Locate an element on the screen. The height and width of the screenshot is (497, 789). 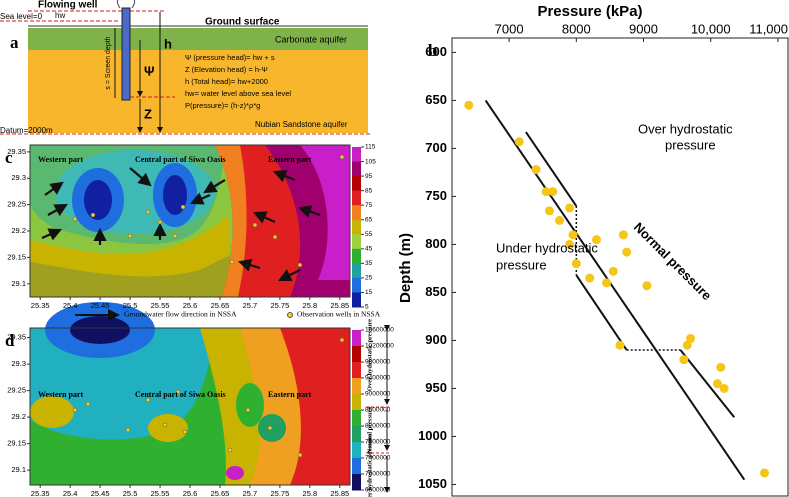
label: Datum=2000m is located at coordinates (26, 130).